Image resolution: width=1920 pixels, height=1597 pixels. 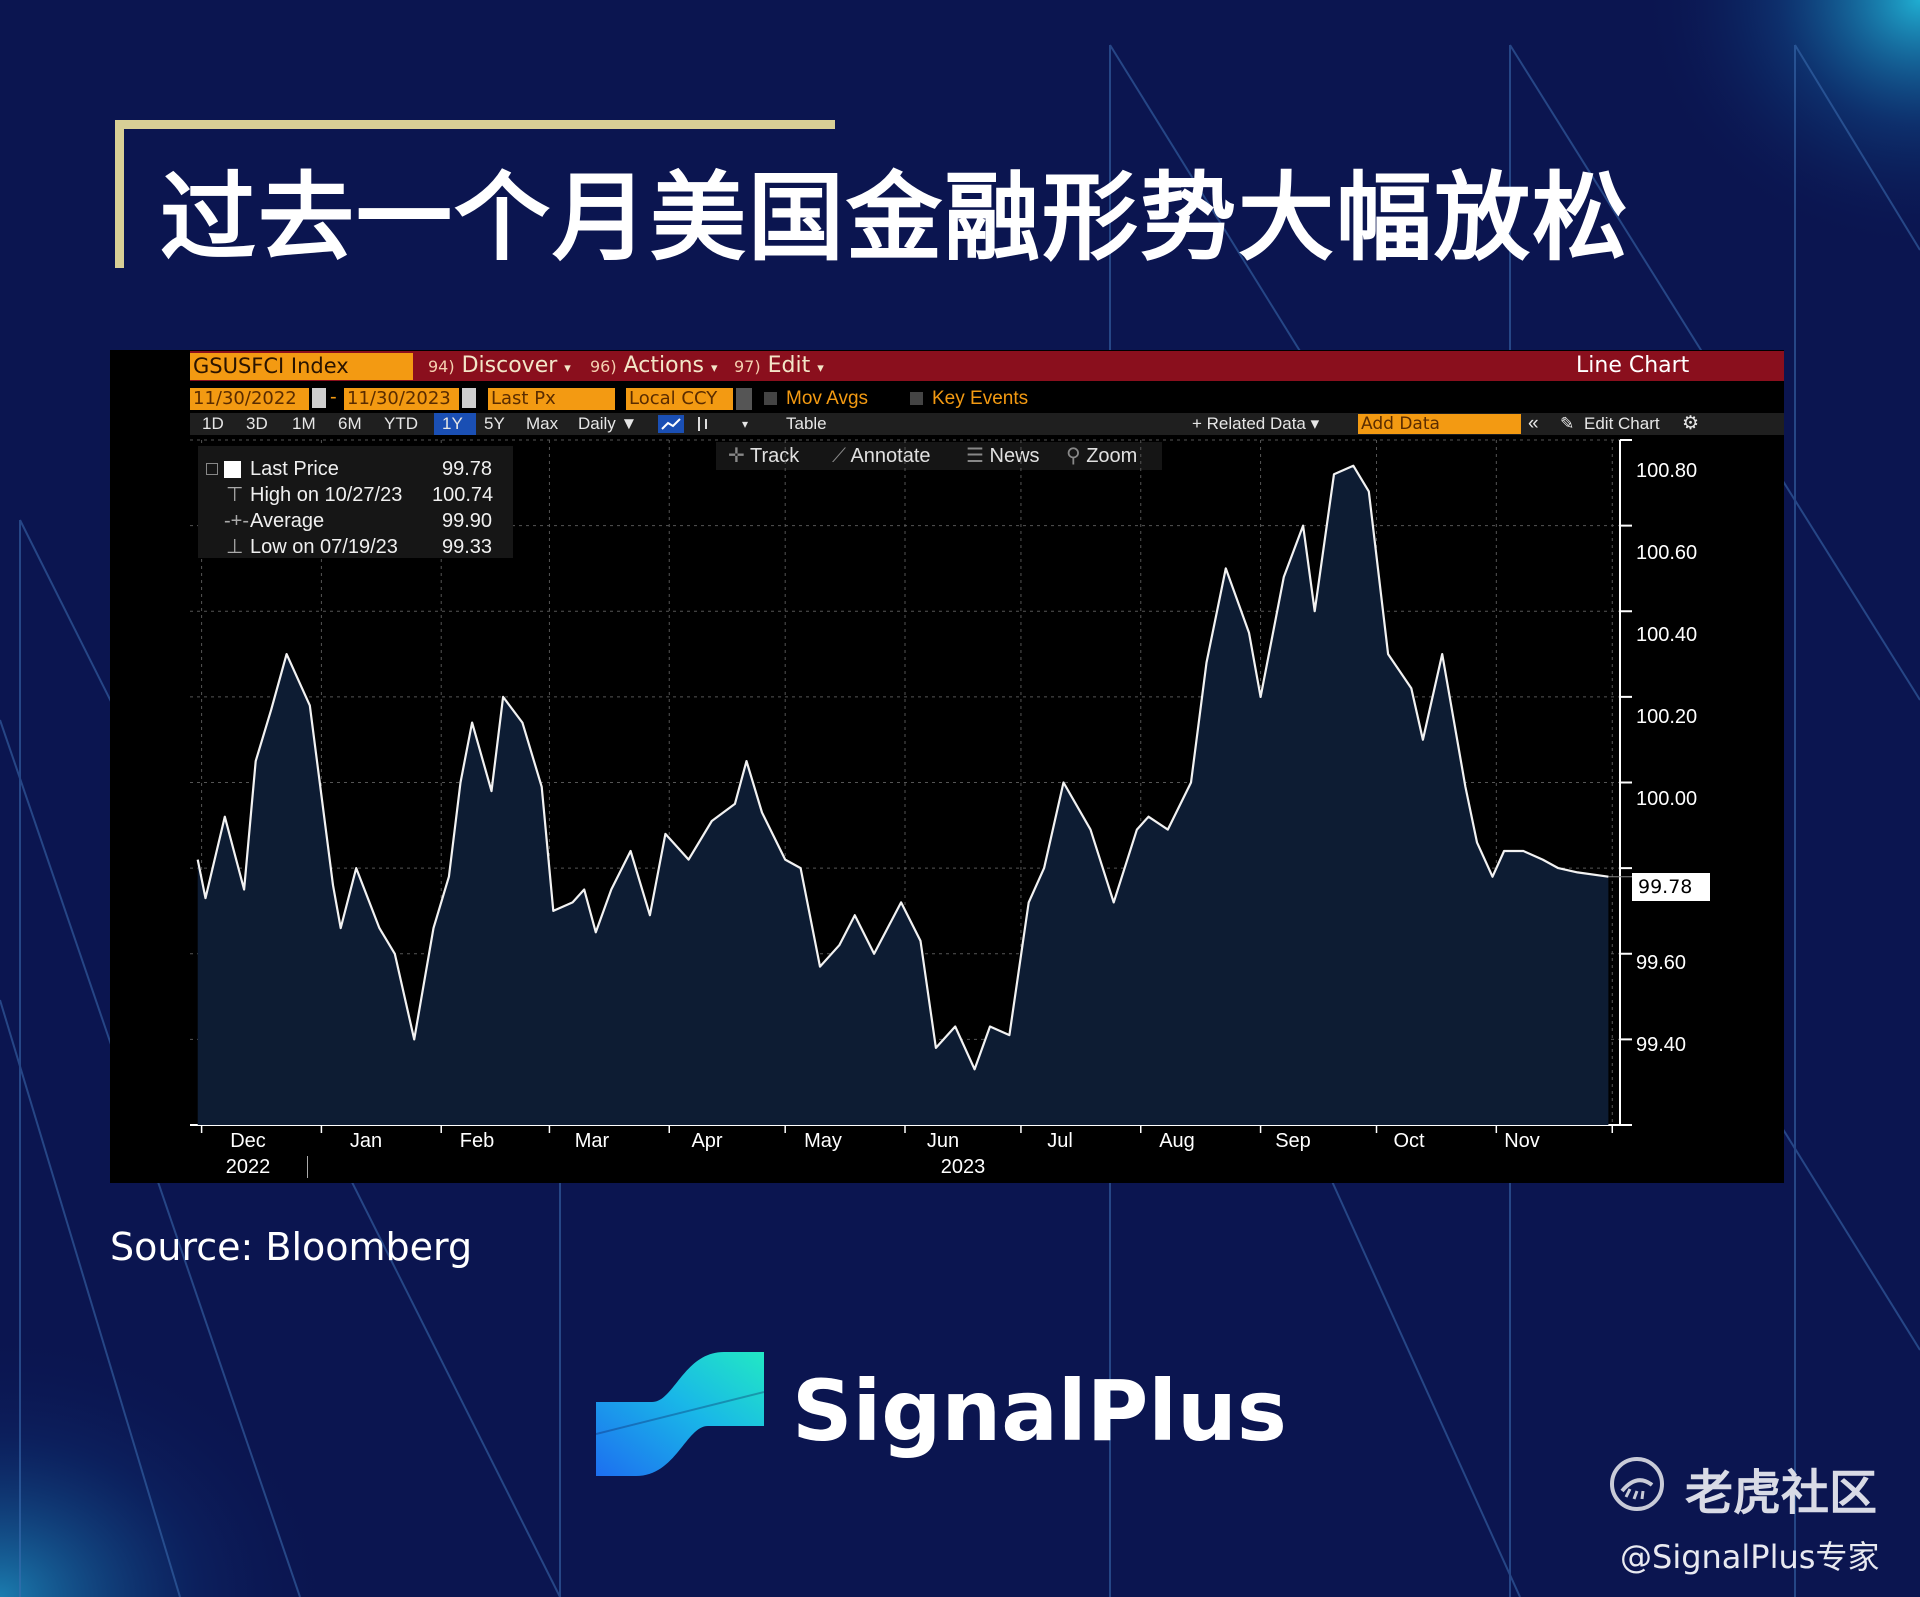 I want to click on annotate-icon: ⟋, so click(x=839, y=456).